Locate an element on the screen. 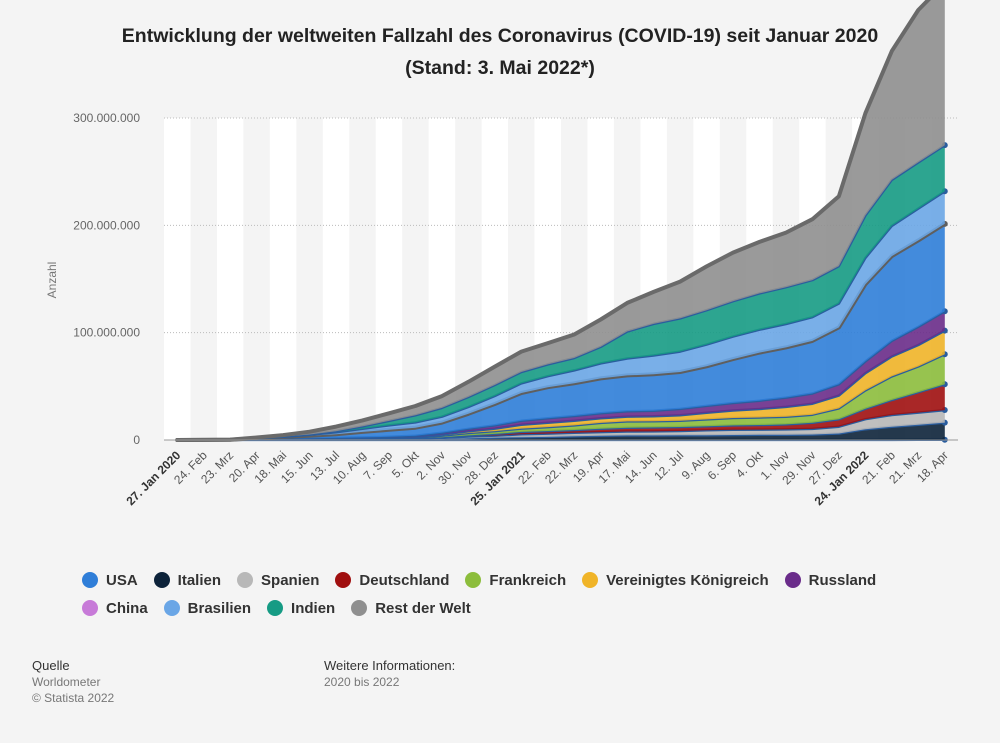 This screenshot has width=1000, height=743. copyright-text: © Statista 2022 is located at coordinates (73, 698).